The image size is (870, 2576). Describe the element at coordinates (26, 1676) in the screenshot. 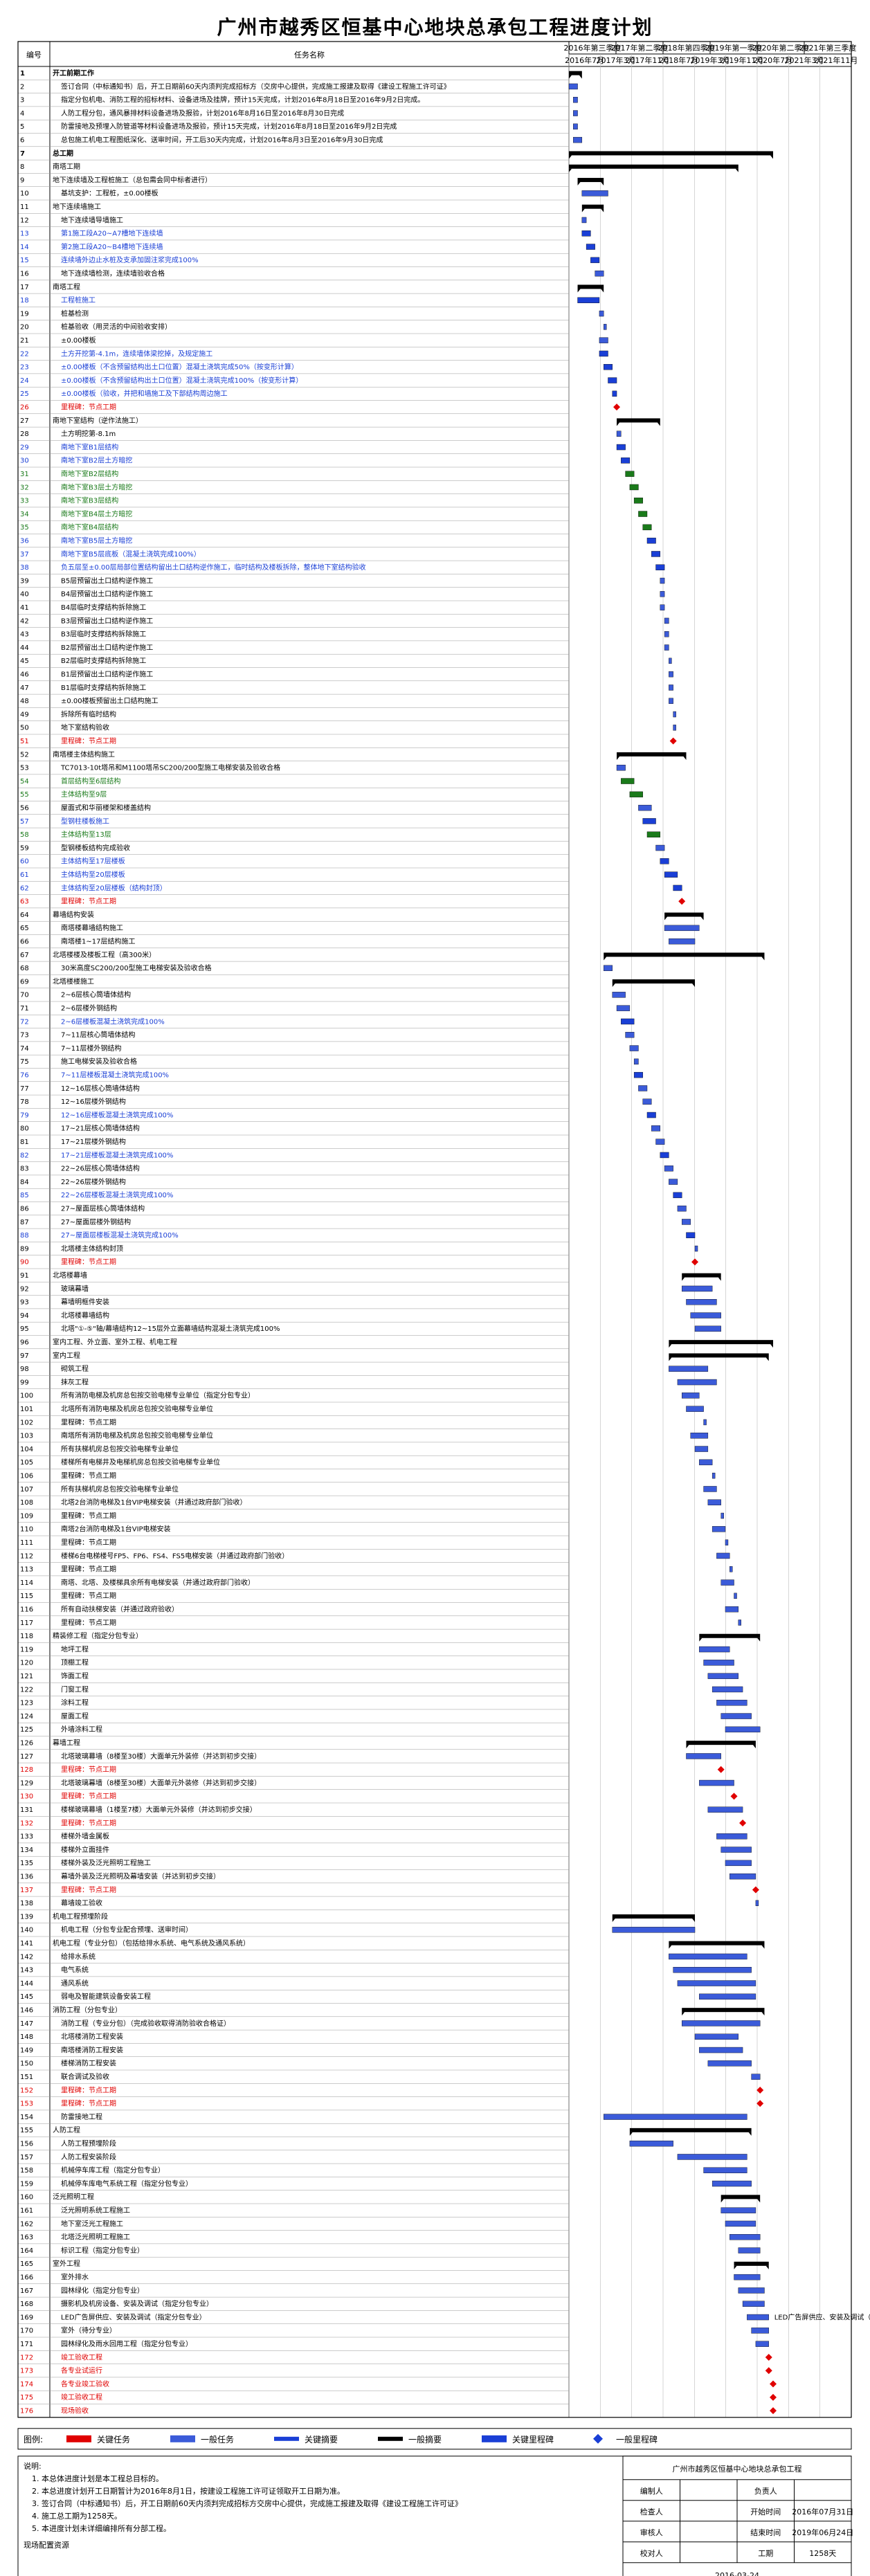

I see `task-number: 121` at that location.